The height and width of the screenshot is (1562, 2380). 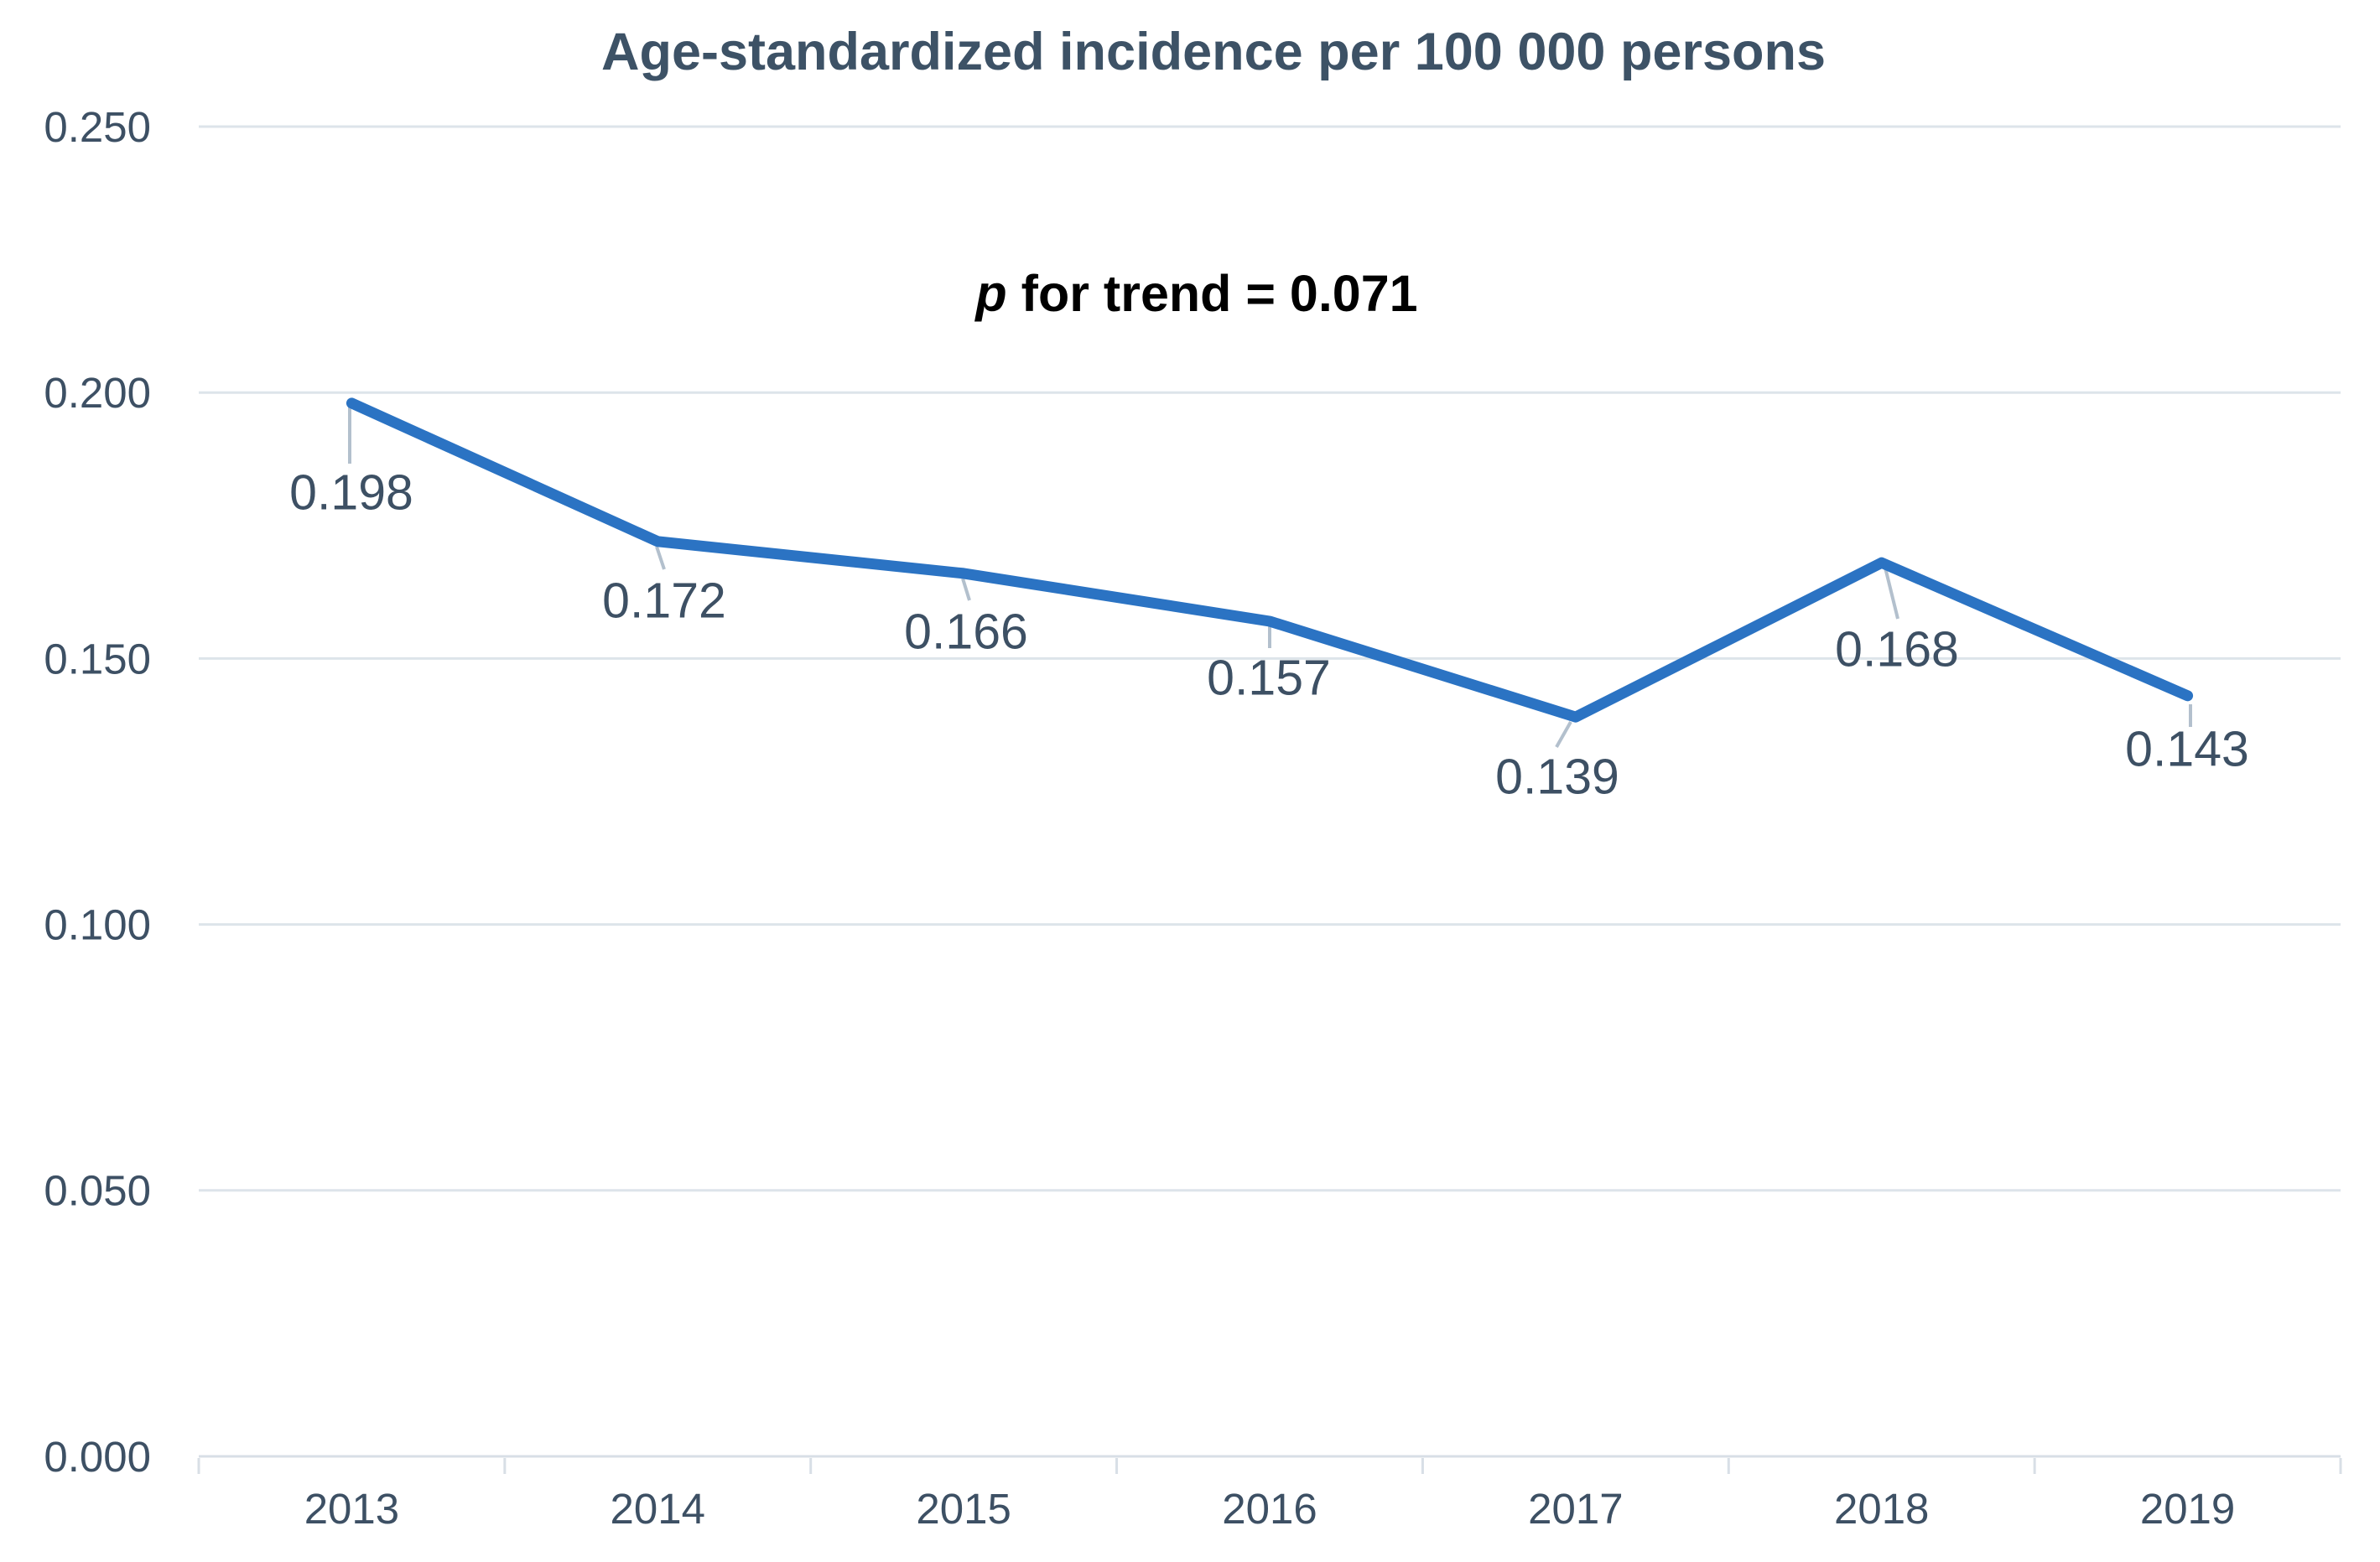 What do you see at coordinates (966, 632) in the screenshot?
I see `data-label: 0.166` at bounding box center [966, 632].